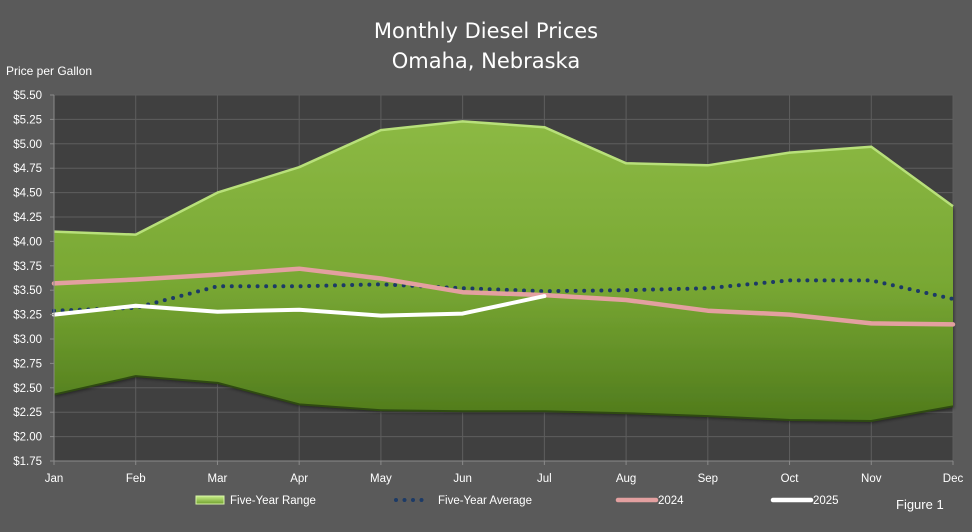 Image resolution: width=972 pixels, height=532 pixels. Describe the element at coordinates (462, 479) in the screenshot. I see `x-tick-label: Jun` at that location.